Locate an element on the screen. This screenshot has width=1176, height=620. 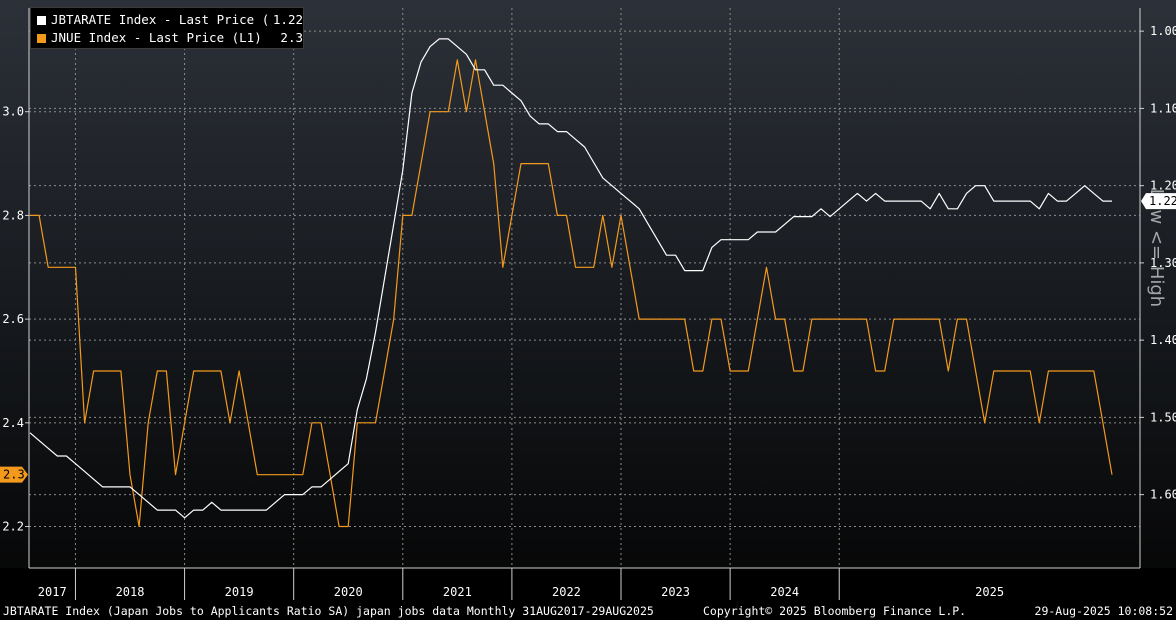
x-tick-label: 2018 is located at coordinates (130, 592).